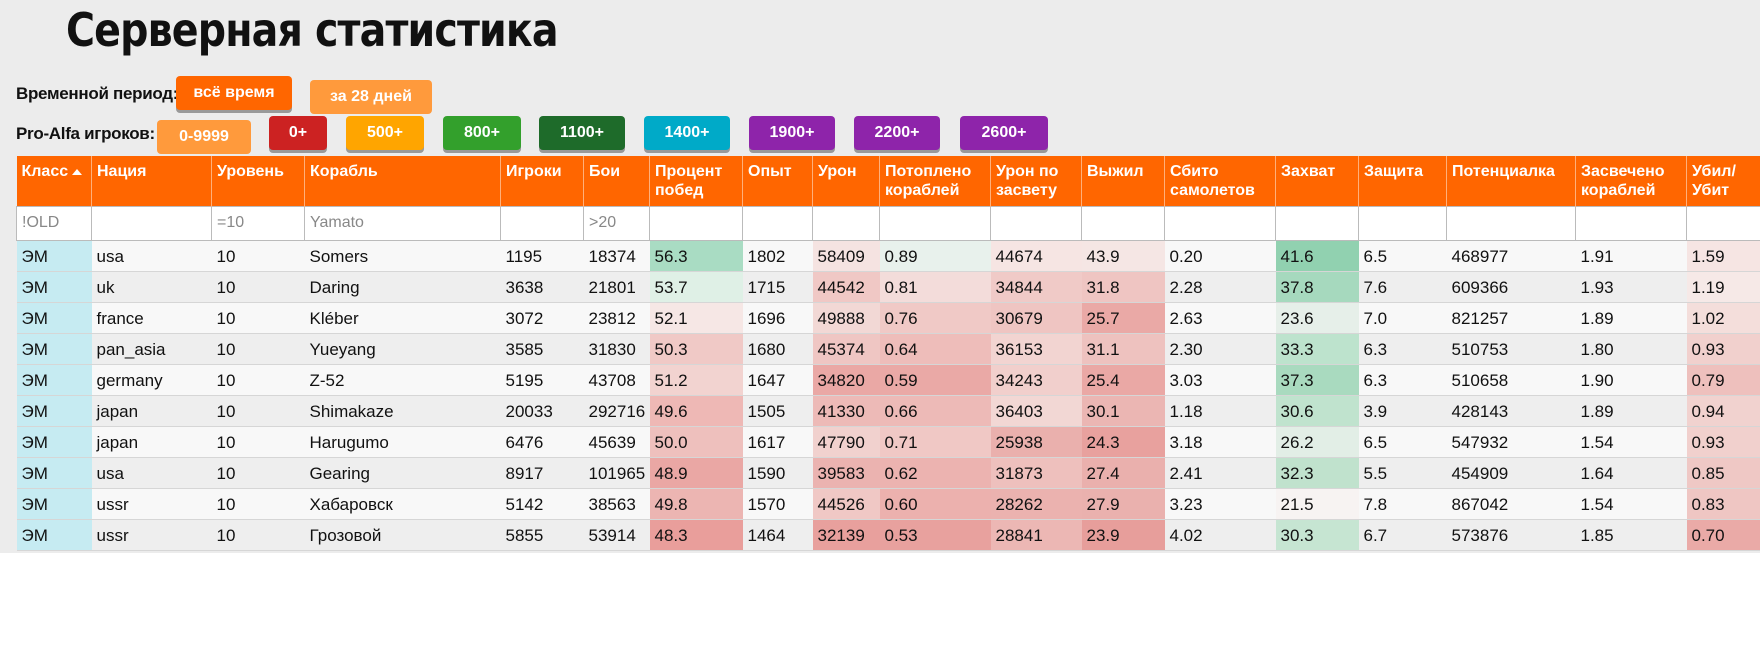 The width and height of the screenshot is (1760, 648). What do you see at coordinates (846, 473) in the screenshot?
I see `cell-damage: 39583` at bounding box center [846, 473].